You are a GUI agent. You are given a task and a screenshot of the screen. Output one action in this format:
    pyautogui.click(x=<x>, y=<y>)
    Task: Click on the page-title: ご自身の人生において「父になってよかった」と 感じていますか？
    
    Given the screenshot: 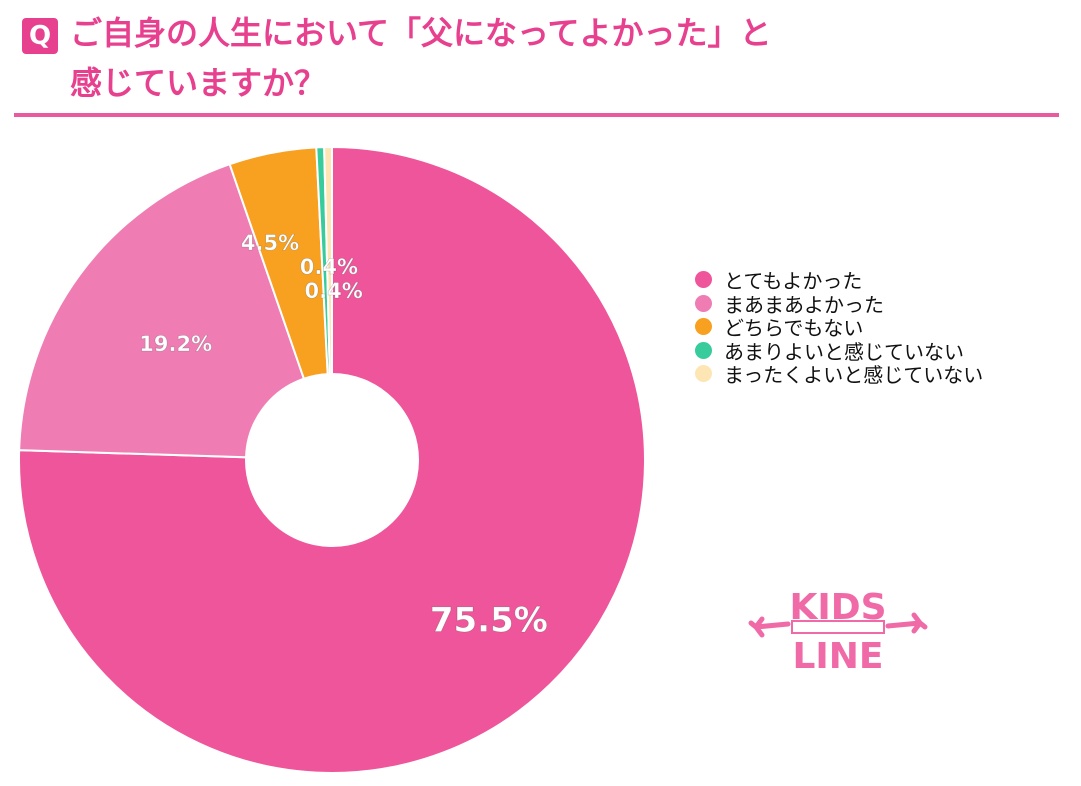 What is the action you would take?
    pyautogui.click(x=421, y=58)
    